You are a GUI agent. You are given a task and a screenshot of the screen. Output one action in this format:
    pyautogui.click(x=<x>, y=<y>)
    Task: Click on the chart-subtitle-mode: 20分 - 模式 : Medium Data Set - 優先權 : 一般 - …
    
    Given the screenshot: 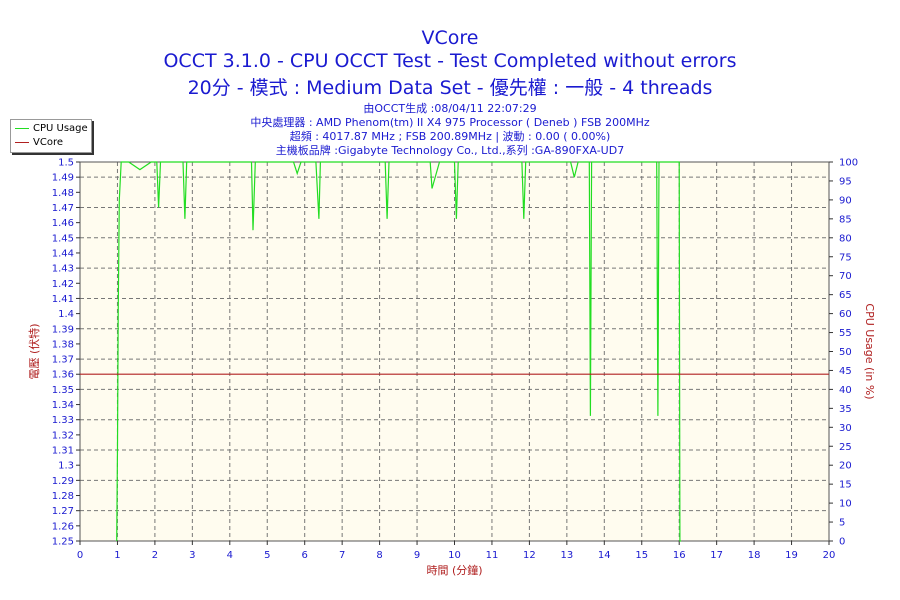 What is the action you would take?
    pyautogui.click(x=450, y=88)
    